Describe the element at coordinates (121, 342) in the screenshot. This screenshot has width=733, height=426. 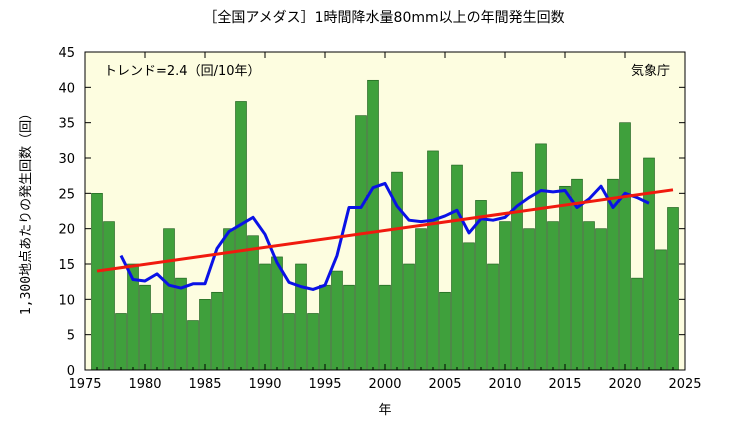
I see `bar-1978` at that location.